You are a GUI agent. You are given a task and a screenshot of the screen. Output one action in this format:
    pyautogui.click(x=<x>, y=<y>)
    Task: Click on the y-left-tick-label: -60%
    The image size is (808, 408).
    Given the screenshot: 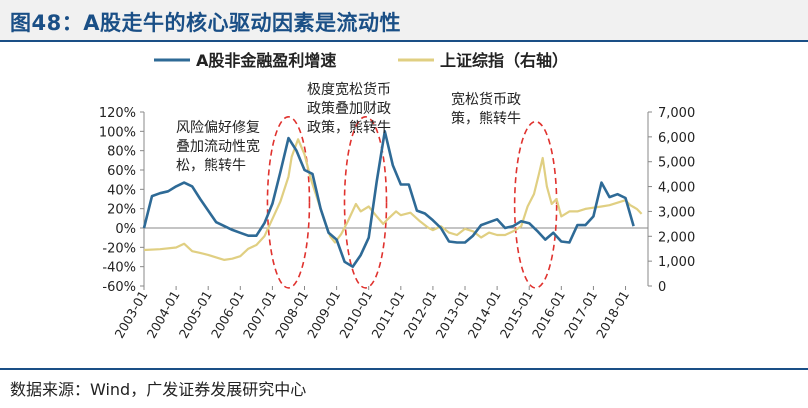 What is the action you would take?
    pyautogui.click(x=119, y=287)
    